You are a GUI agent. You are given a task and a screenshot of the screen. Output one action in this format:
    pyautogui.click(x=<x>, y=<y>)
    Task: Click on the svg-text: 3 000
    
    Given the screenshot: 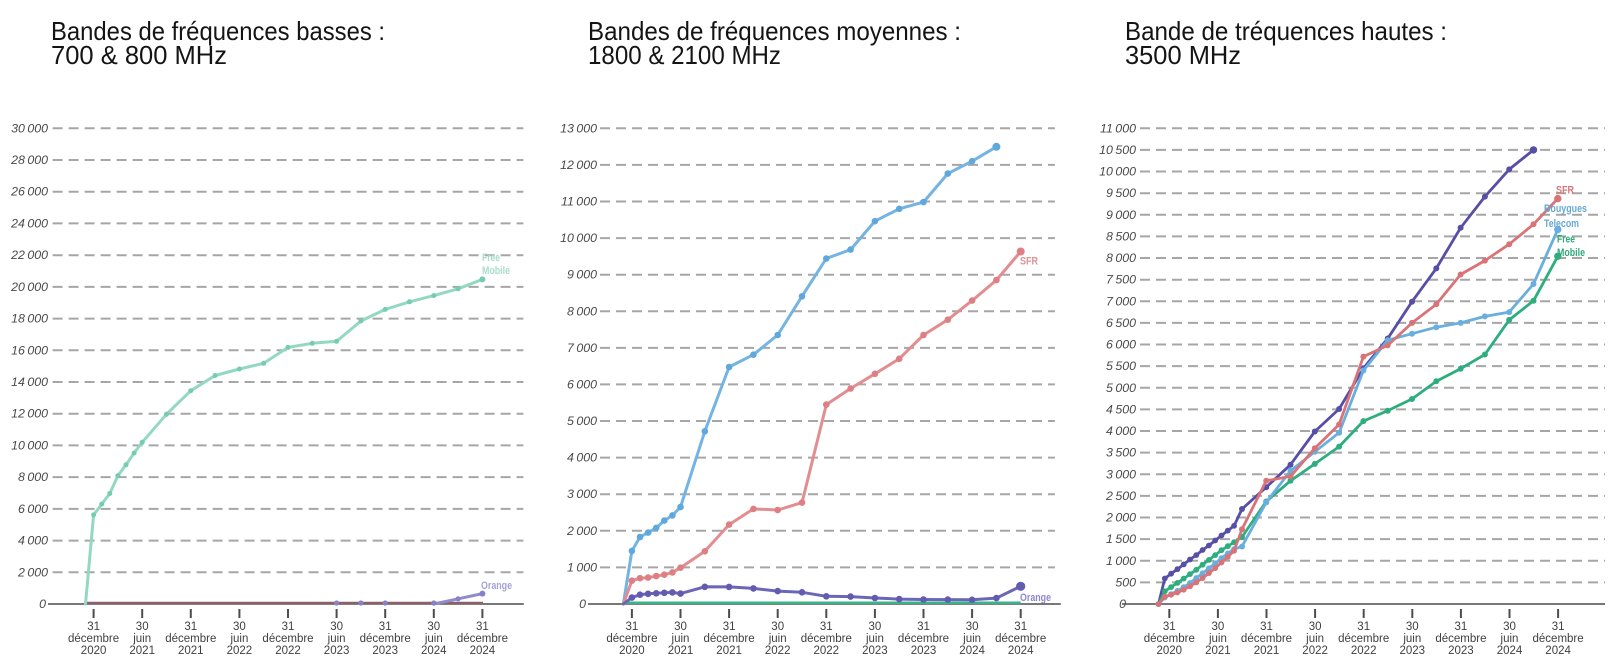 What is the action you would take?
    pyautogui.click(x=1121, y=474)
    